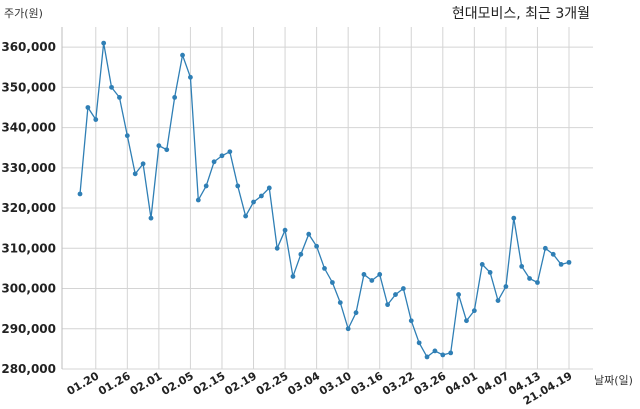  Describe the element at coordinates (83, 383) in the screenshot. I see `x-tick-label: 01.20` at that location.